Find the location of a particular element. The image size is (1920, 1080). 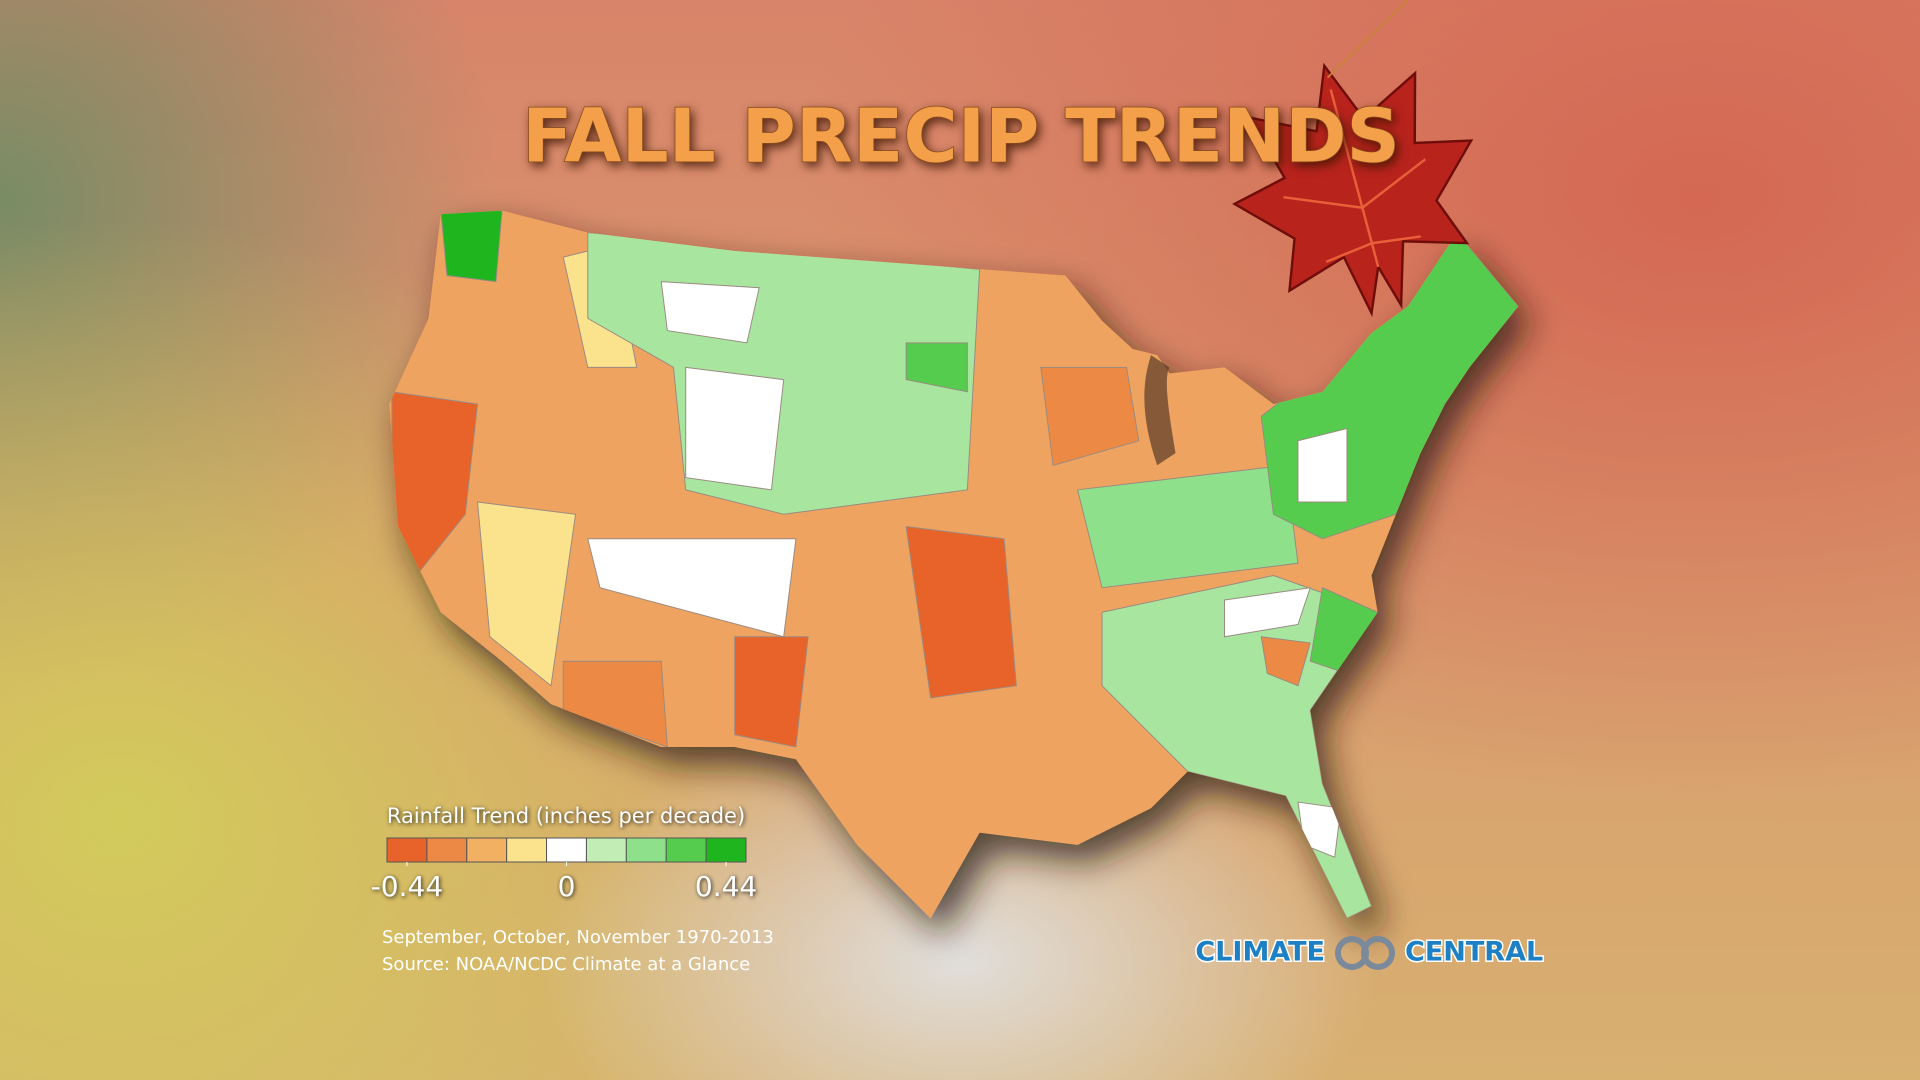

note: Source: NOAA/NCDC Climate at a Glance is located at coordinates (566, 964).